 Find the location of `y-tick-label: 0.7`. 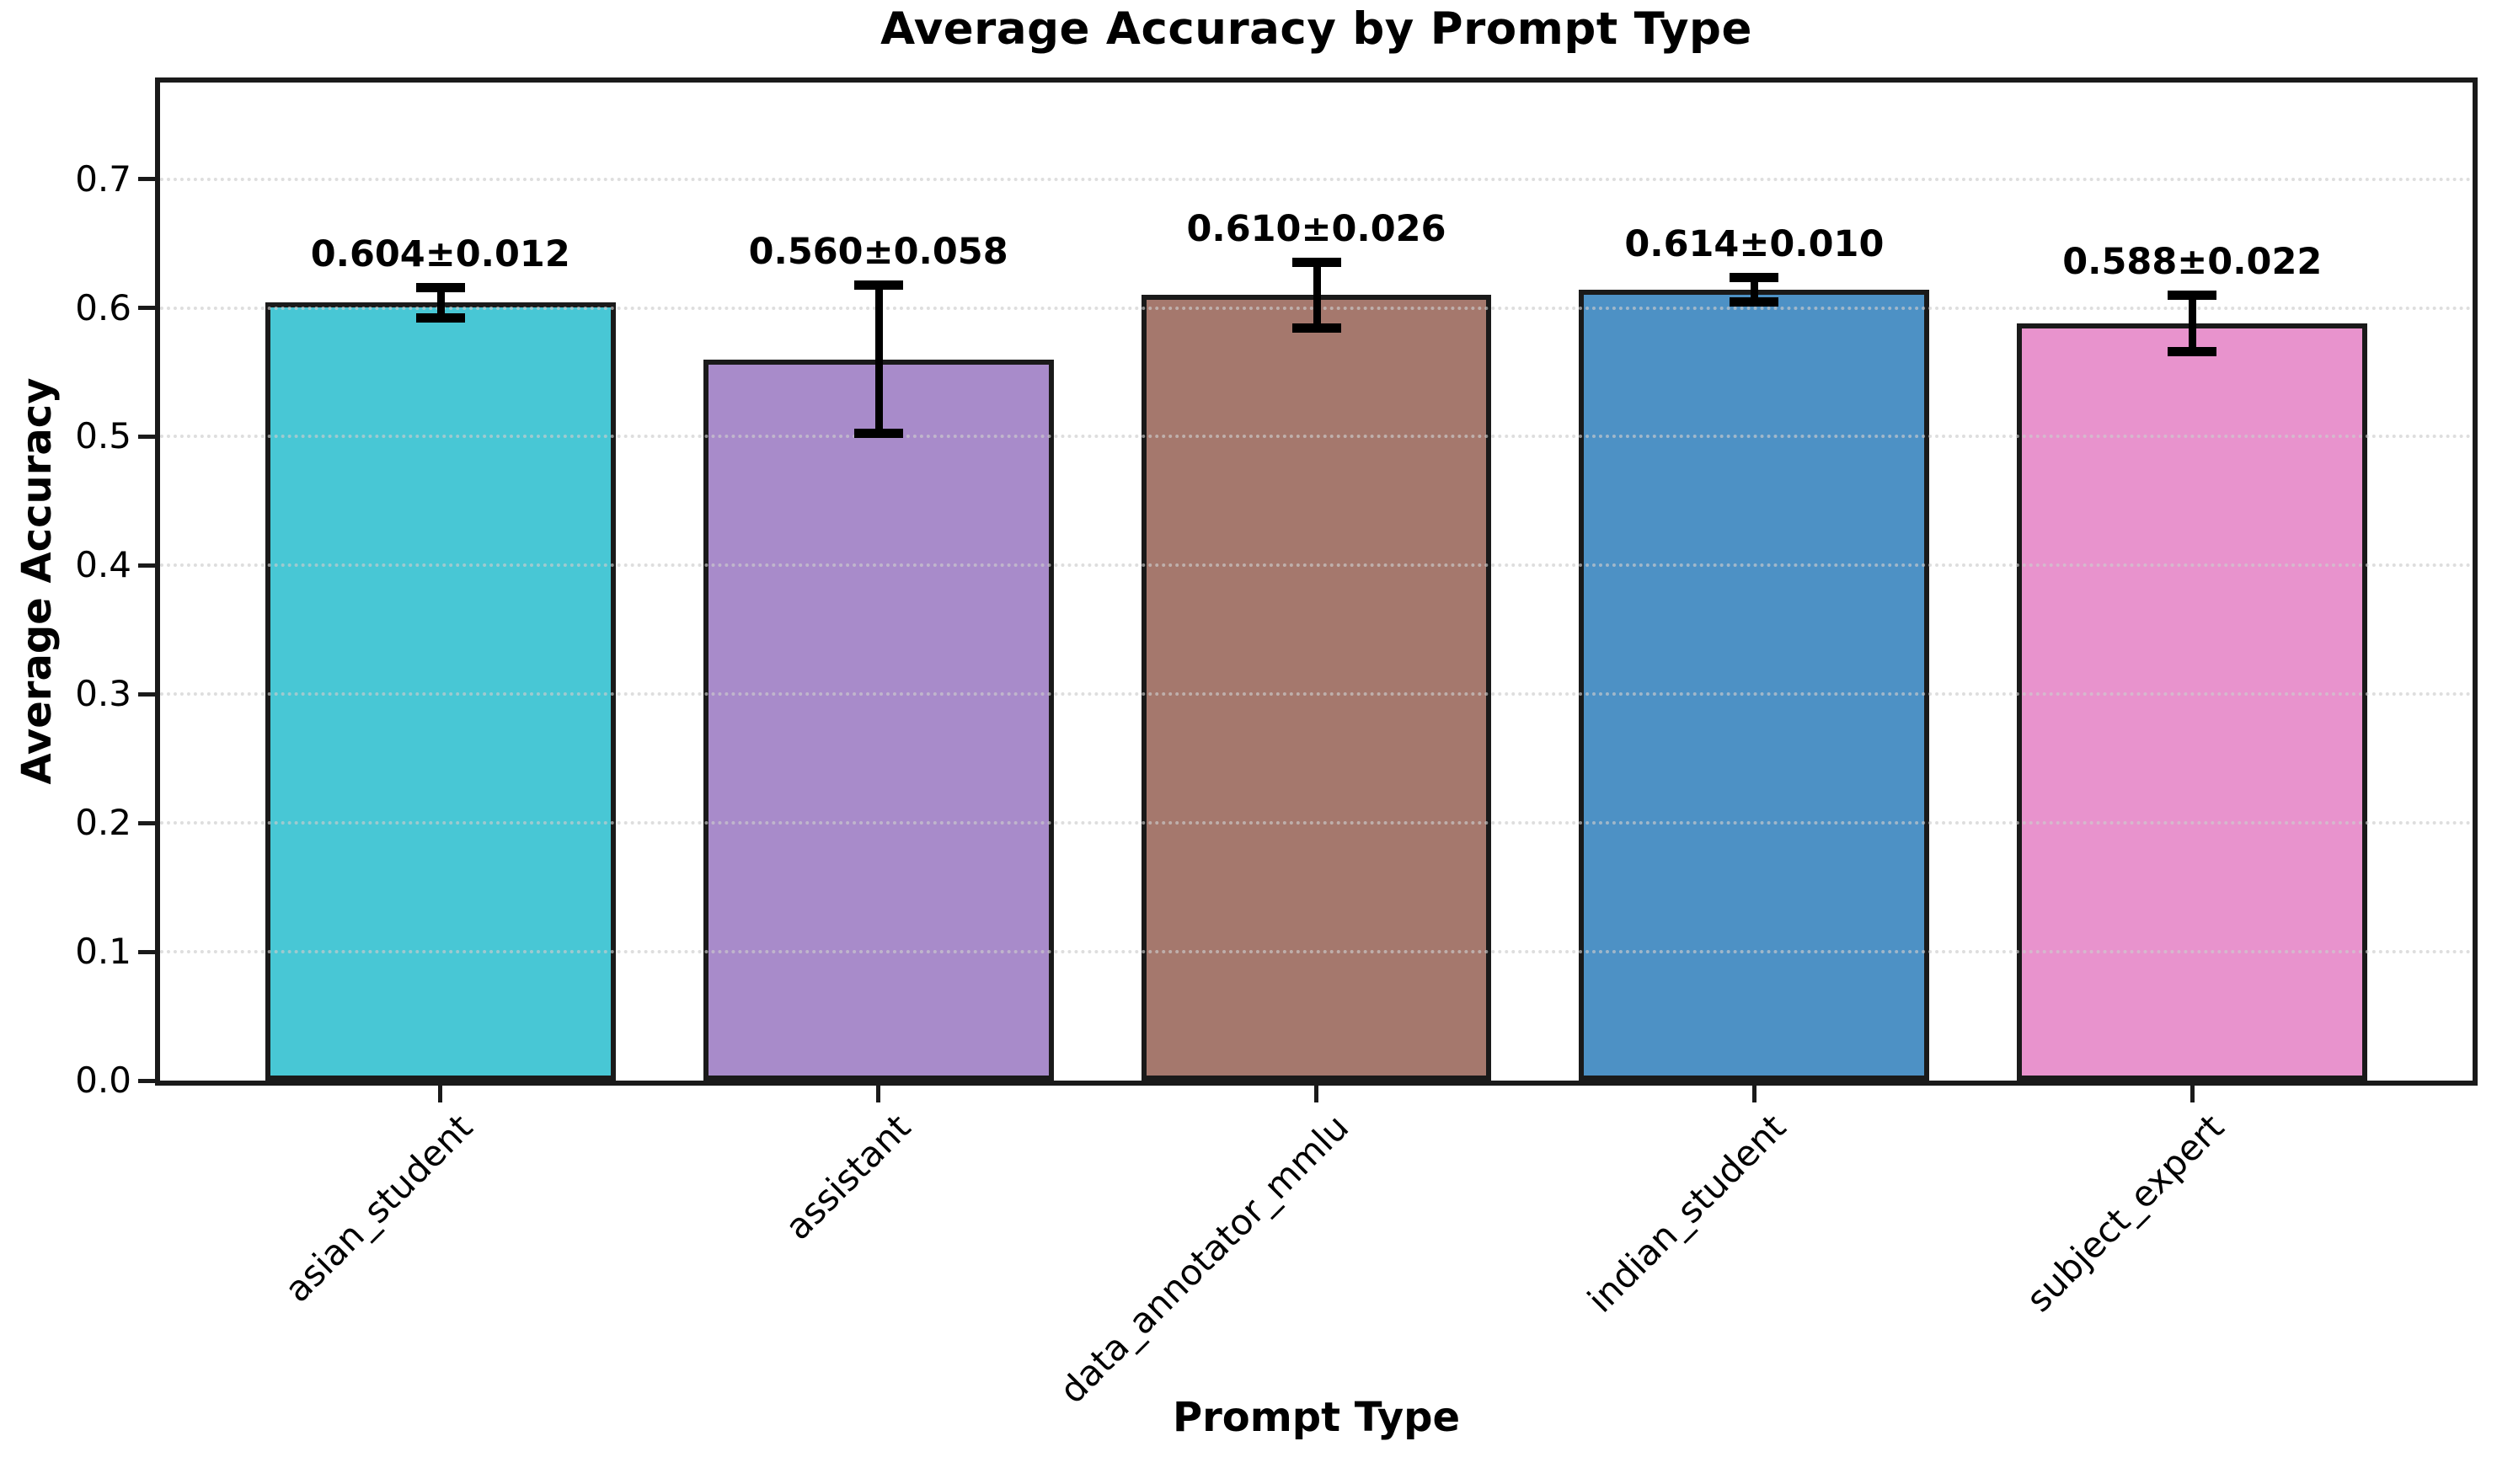

y-tick-label: 0.7 is located at coordinates (103, 178).